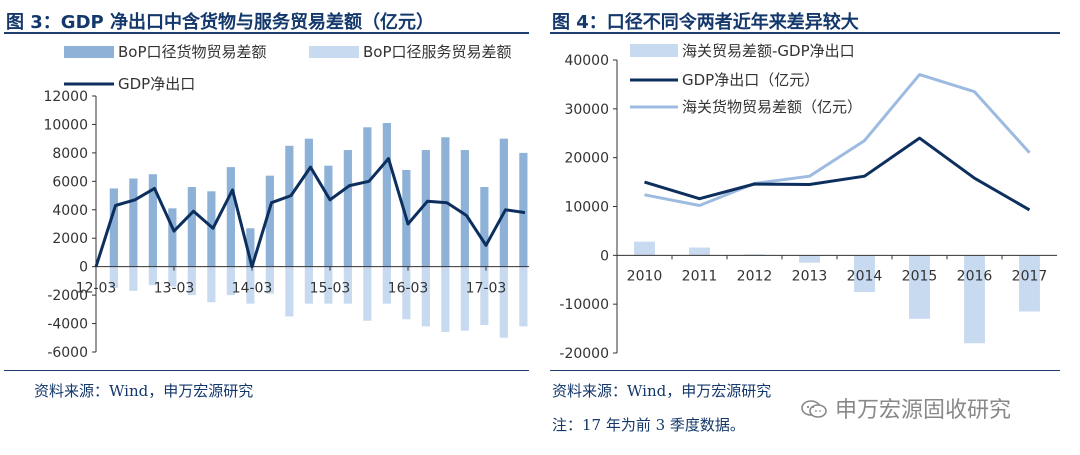  What do you see at coordinates (65, 97) in the screenshot?
I see `left-y-tick-label: 12000` at bounding box center [65, 97].